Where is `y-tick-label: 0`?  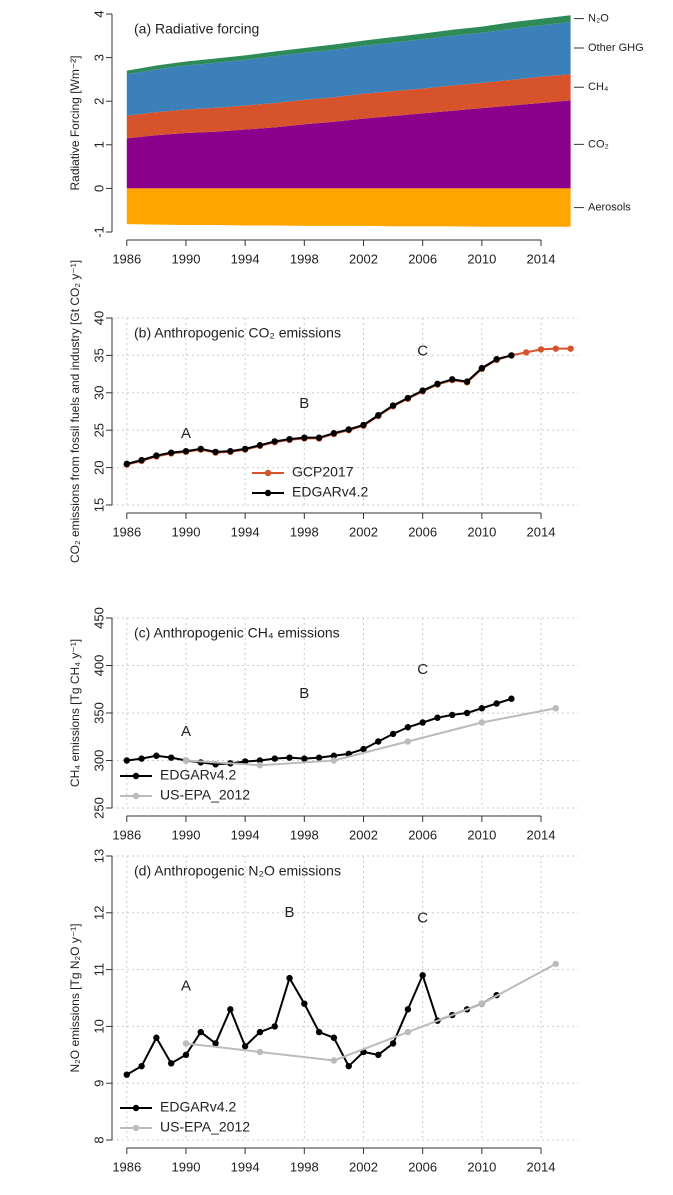 y-tick-label: 0 is located at coordinates (98, 188).